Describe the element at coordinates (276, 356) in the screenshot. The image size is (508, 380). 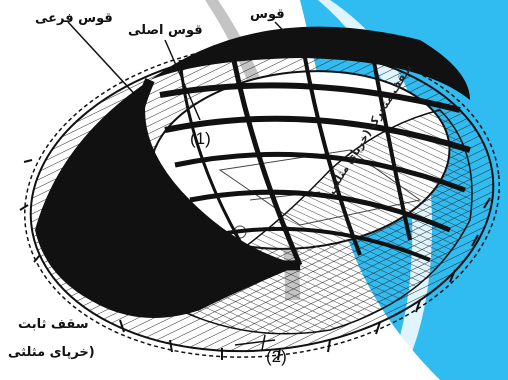
I see `marker-2: (2)` at that location.